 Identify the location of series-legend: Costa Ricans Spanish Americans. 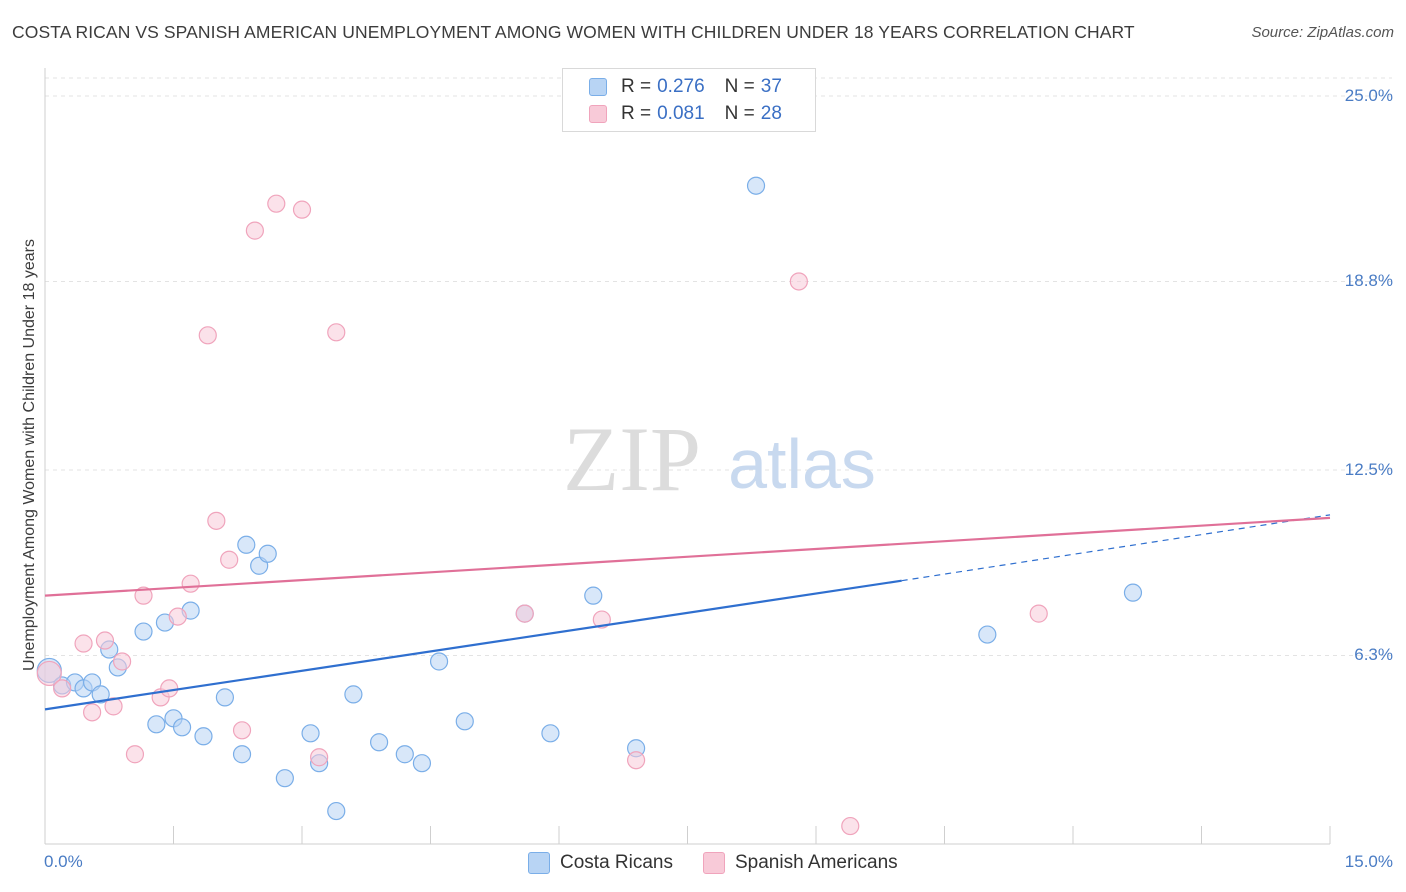
(728, 863).